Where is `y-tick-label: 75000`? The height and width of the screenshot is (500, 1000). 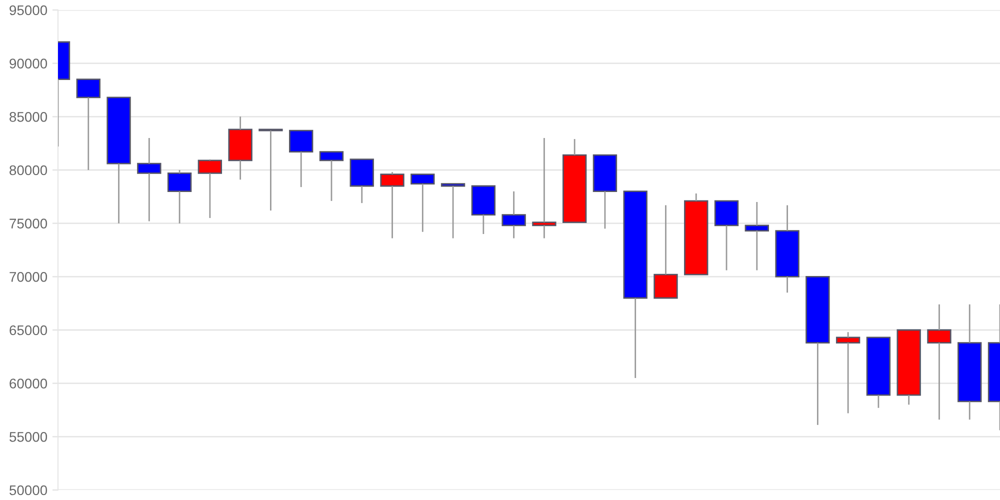 y-tick-label: 75000 is located at coordinates (29, 223).